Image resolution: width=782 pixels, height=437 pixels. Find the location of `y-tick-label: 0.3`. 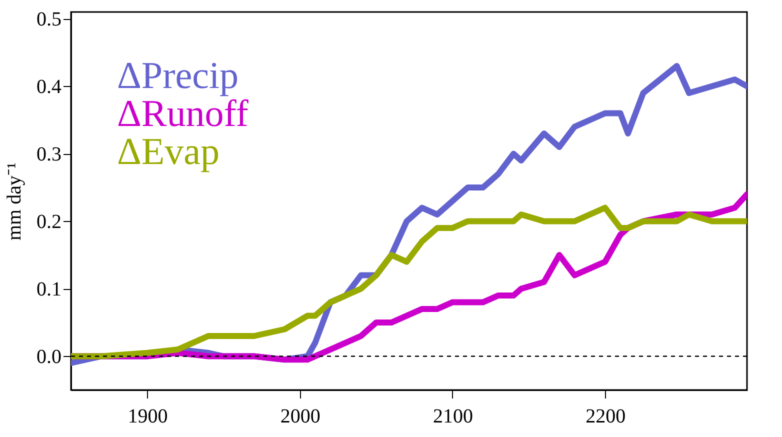

y-tick-label: 0.3 is located at coordinates (49, 154).